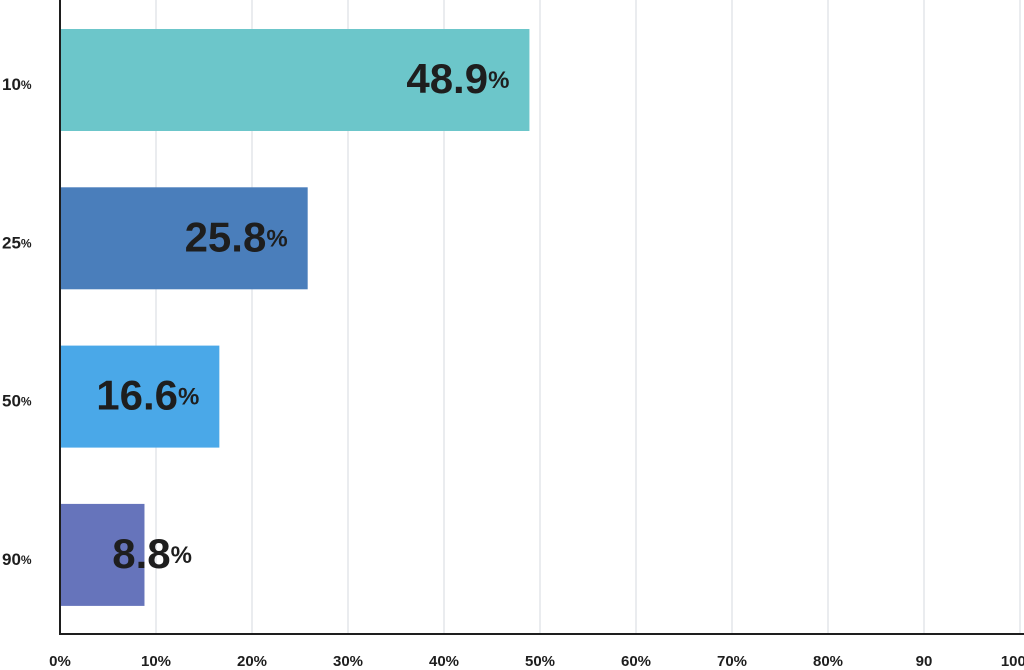 Image resolution: width=1024 pixels, height=670 pixels. Describe the element at coordinates (924, 661) in the screenshot. I see `x-tick-label: 90` at that location.